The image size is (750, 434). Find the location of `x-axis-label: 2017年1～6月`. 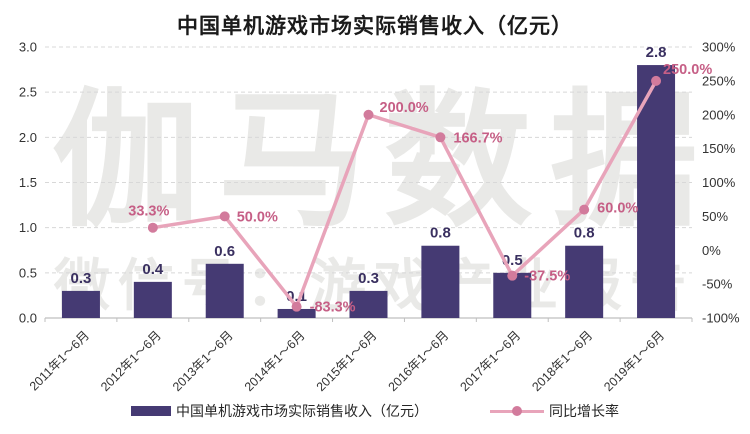

x-axis-label: 2017年1～6月 is located at coordinates (490, 361).